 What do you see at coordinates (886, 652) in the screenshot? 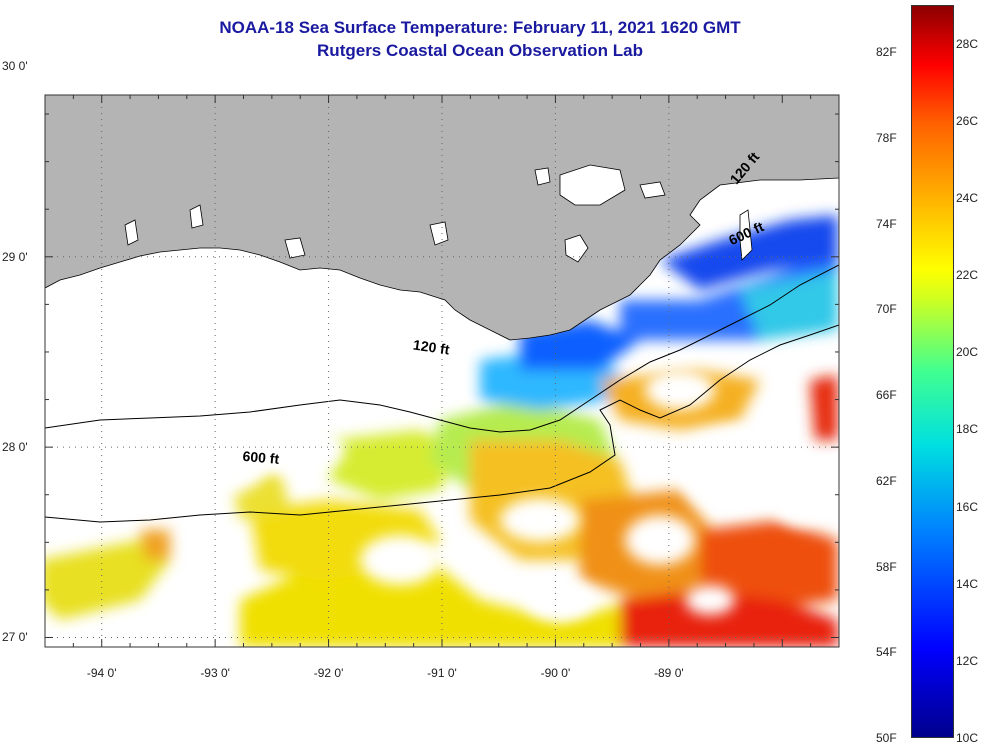
I see `colorbar-fahrenheit-label: 54F` at bounding box center [886, 652].